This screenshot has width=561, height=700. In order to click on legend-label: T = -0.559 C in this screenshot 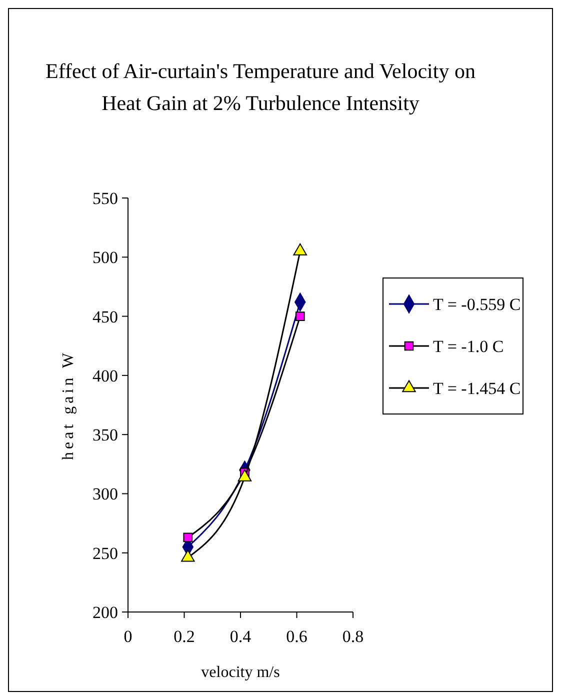, I will do `click(477, 304)`.